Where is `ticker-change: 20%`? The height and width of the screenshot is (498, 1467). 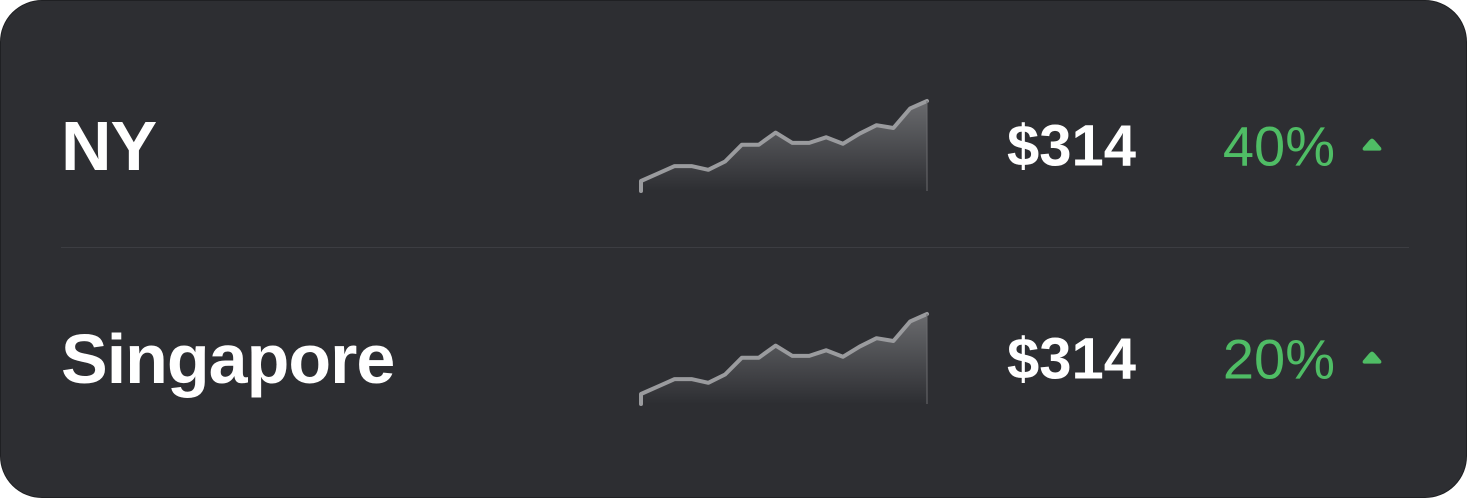 ticker-change: 20% is located at coordinates (1278, 359).